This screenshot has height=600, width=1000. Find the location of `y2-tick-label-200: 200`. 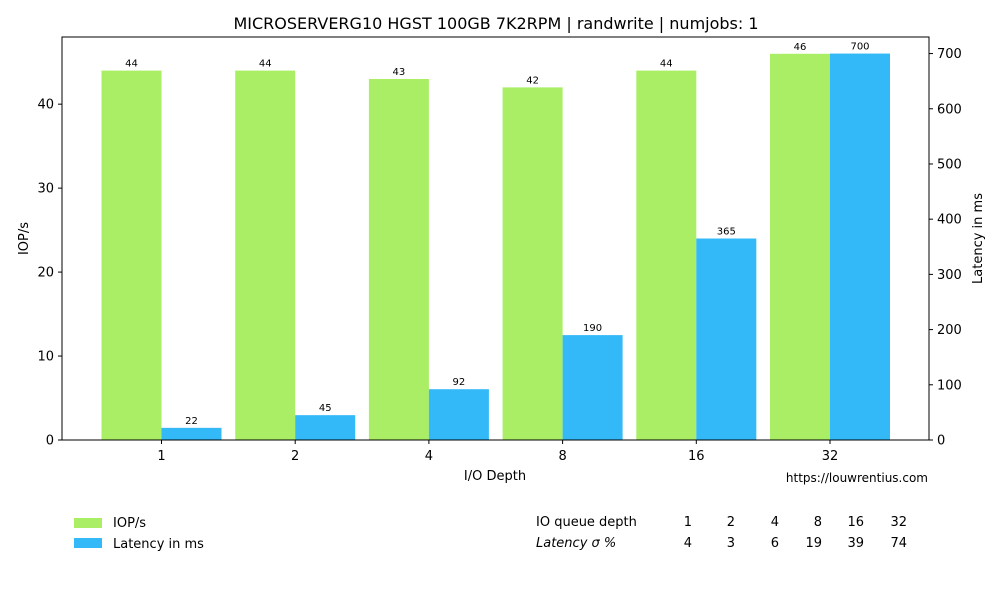

y2-tick-label-200: 200 is located at coordinates (949, 330).